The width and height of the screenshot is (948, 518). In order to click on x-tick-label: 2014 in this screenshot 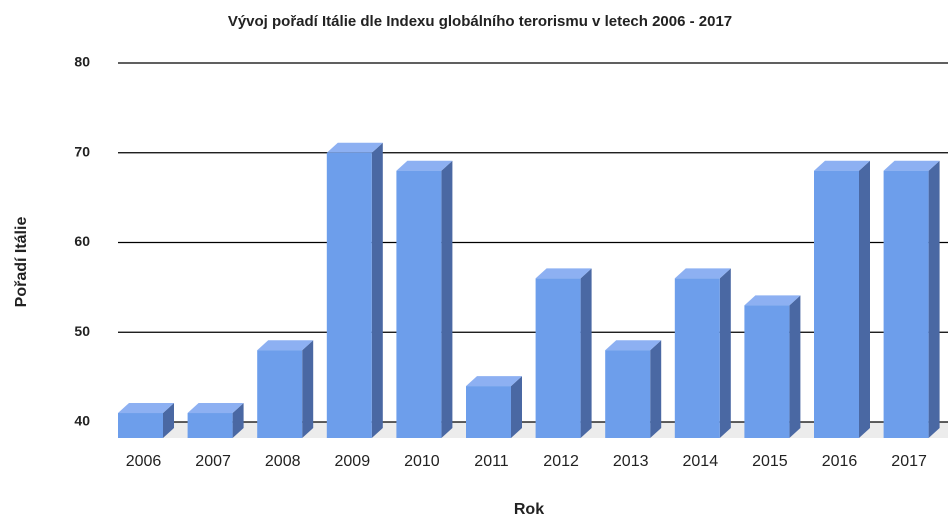, I will do `click(701, 461)`.